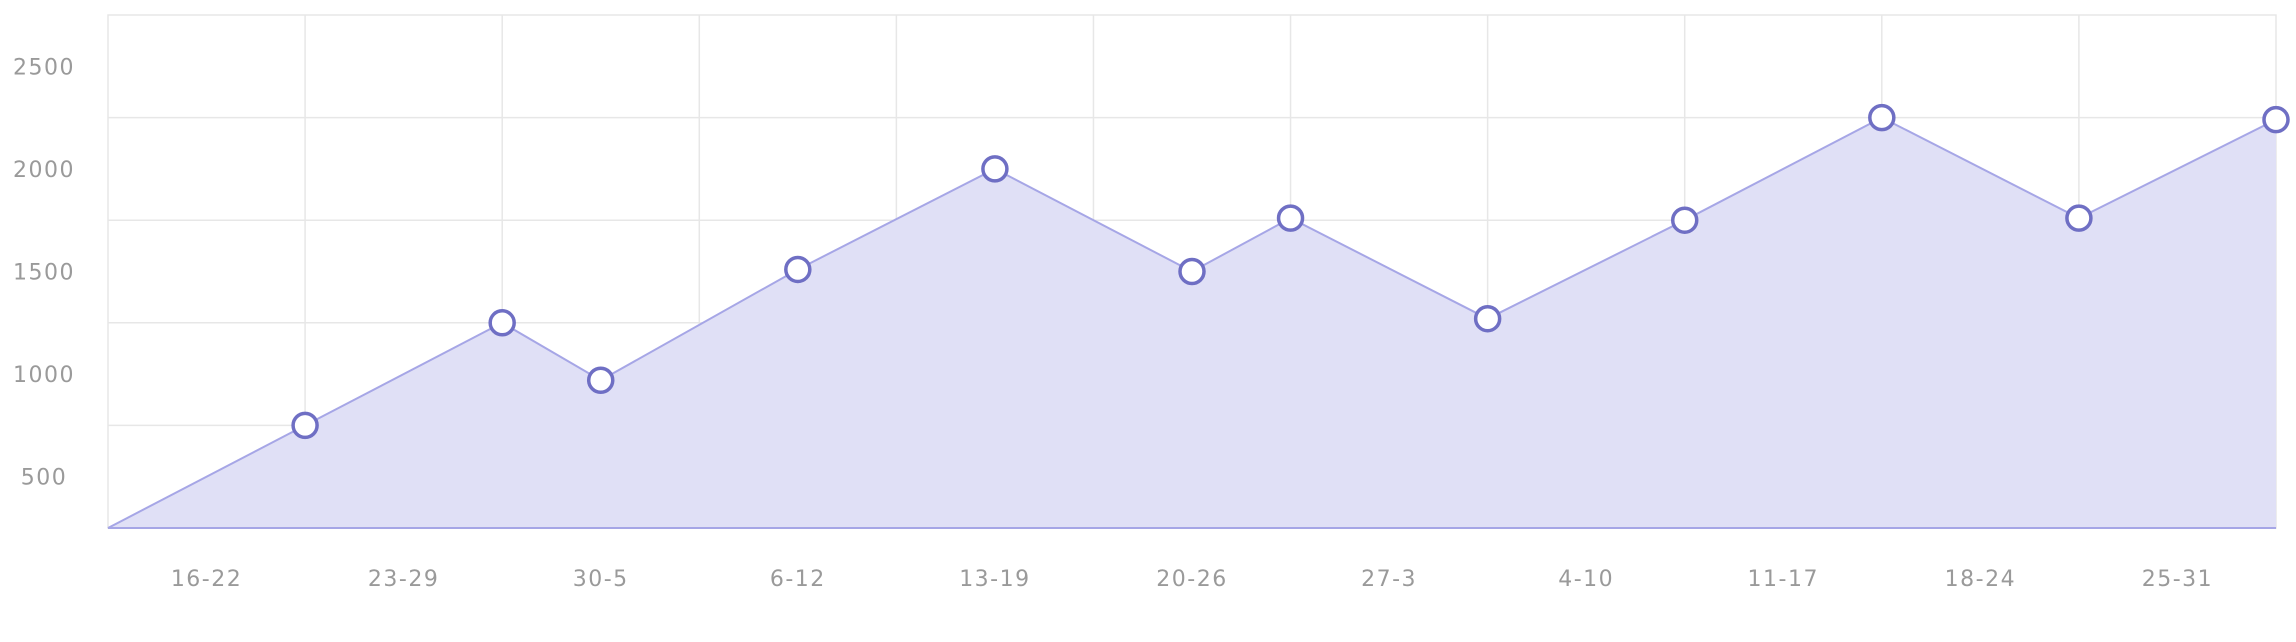 The height and width of the screenshot is (642, 2296). I want to click on x-tick-label: 11-17, so click(1783, 579).